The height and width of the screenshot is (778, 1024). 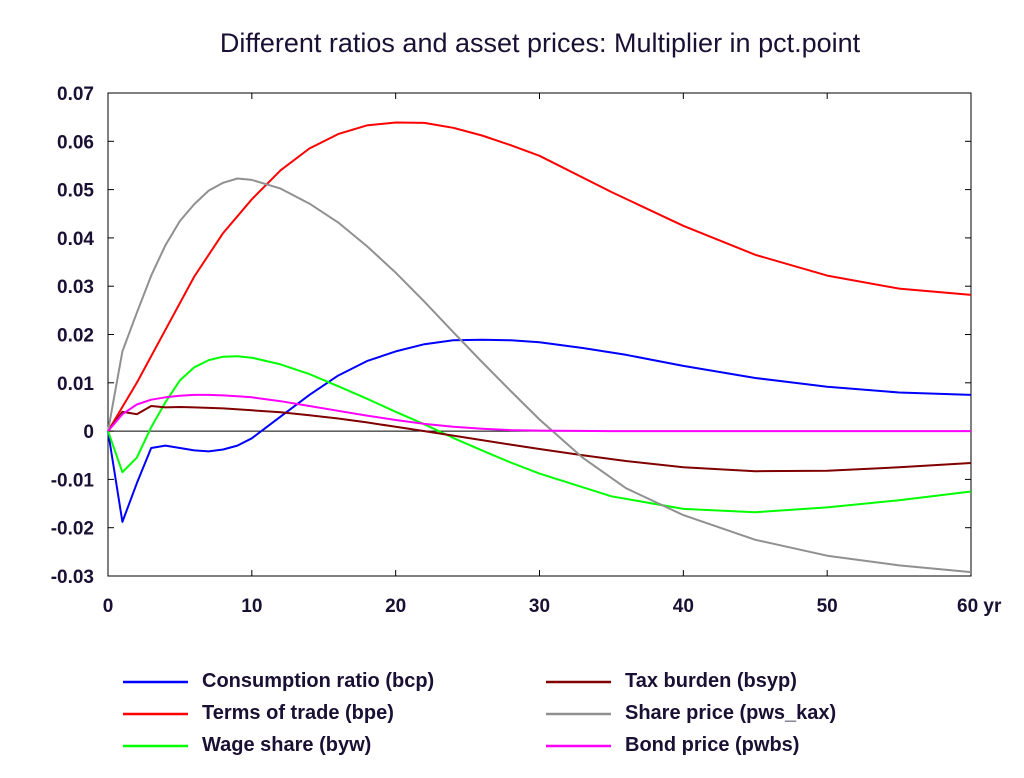 I want to click on legend-label-3: Wage share (byw), so click(x=286, y=745).